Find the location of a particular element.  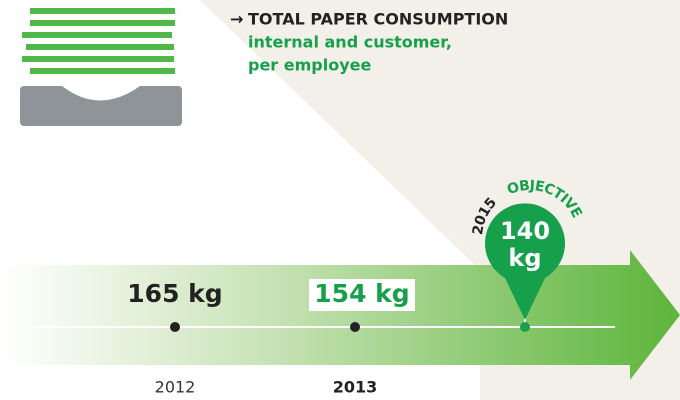

paper-icon is located at coordinates (101, 67).